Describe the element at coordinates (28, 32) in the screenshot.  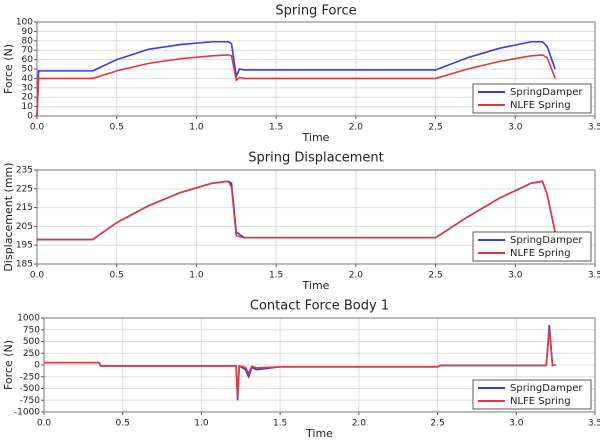
I see `y-tick-label: 90` at that location.